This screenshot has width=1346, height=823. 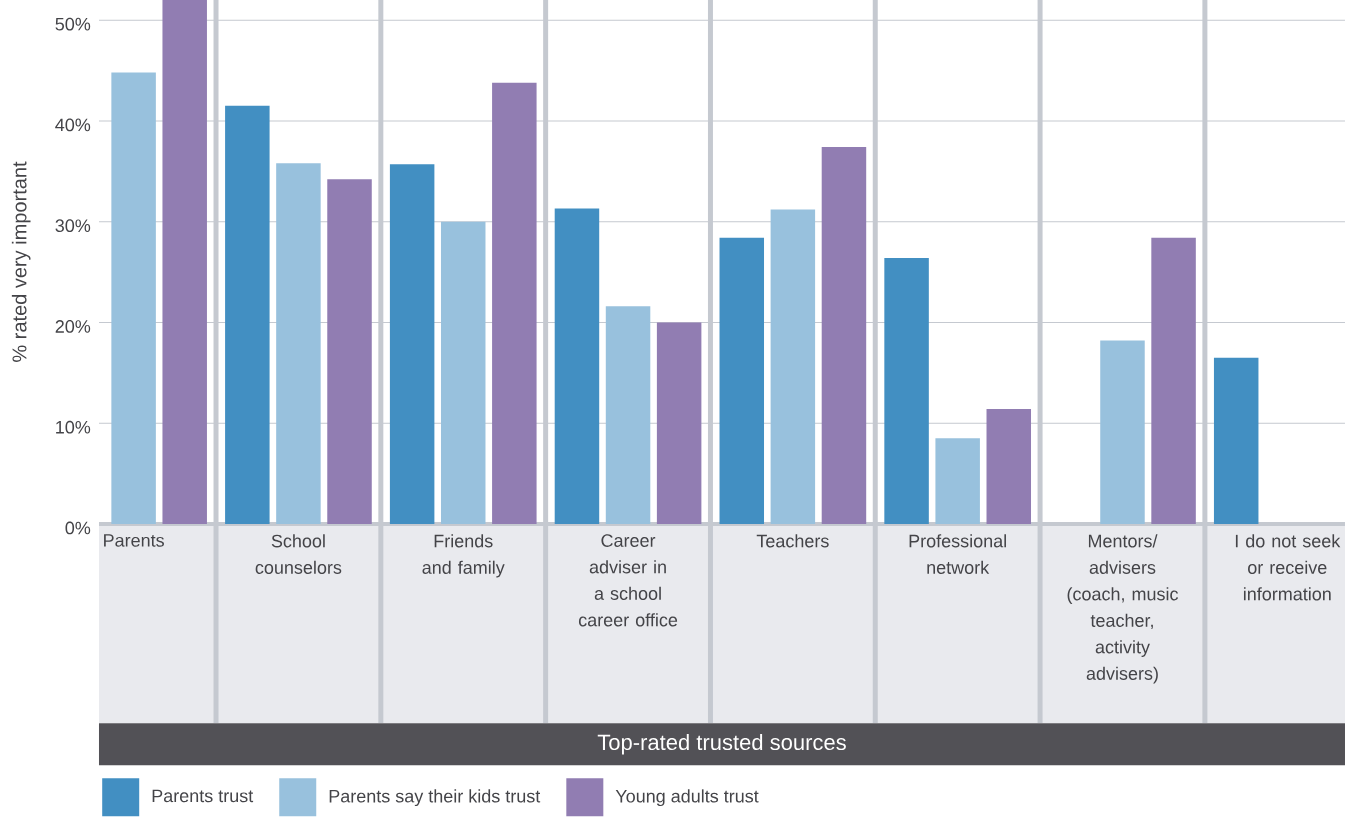 I want to click on y-tick-label: 10%, so click(x=73, y=427).